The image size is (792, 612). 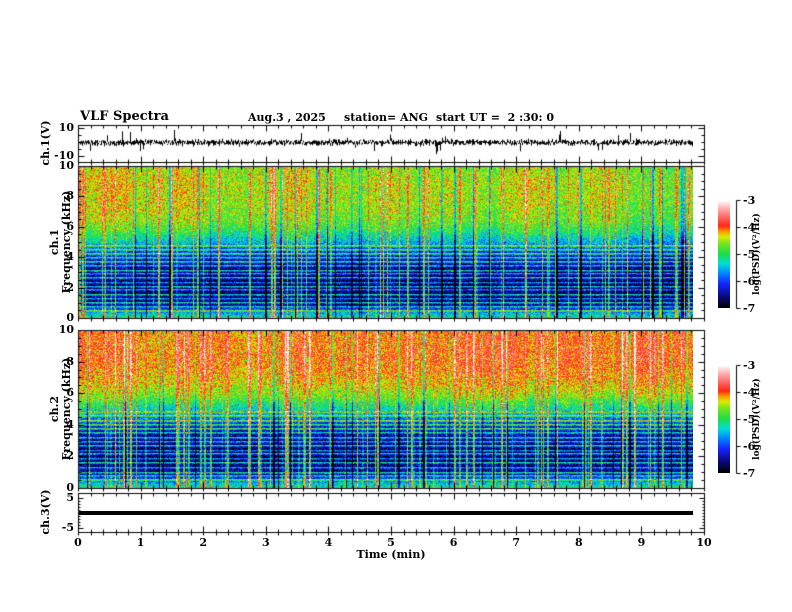 I want to click on tick-label: 1, so click(x=140, y=542).